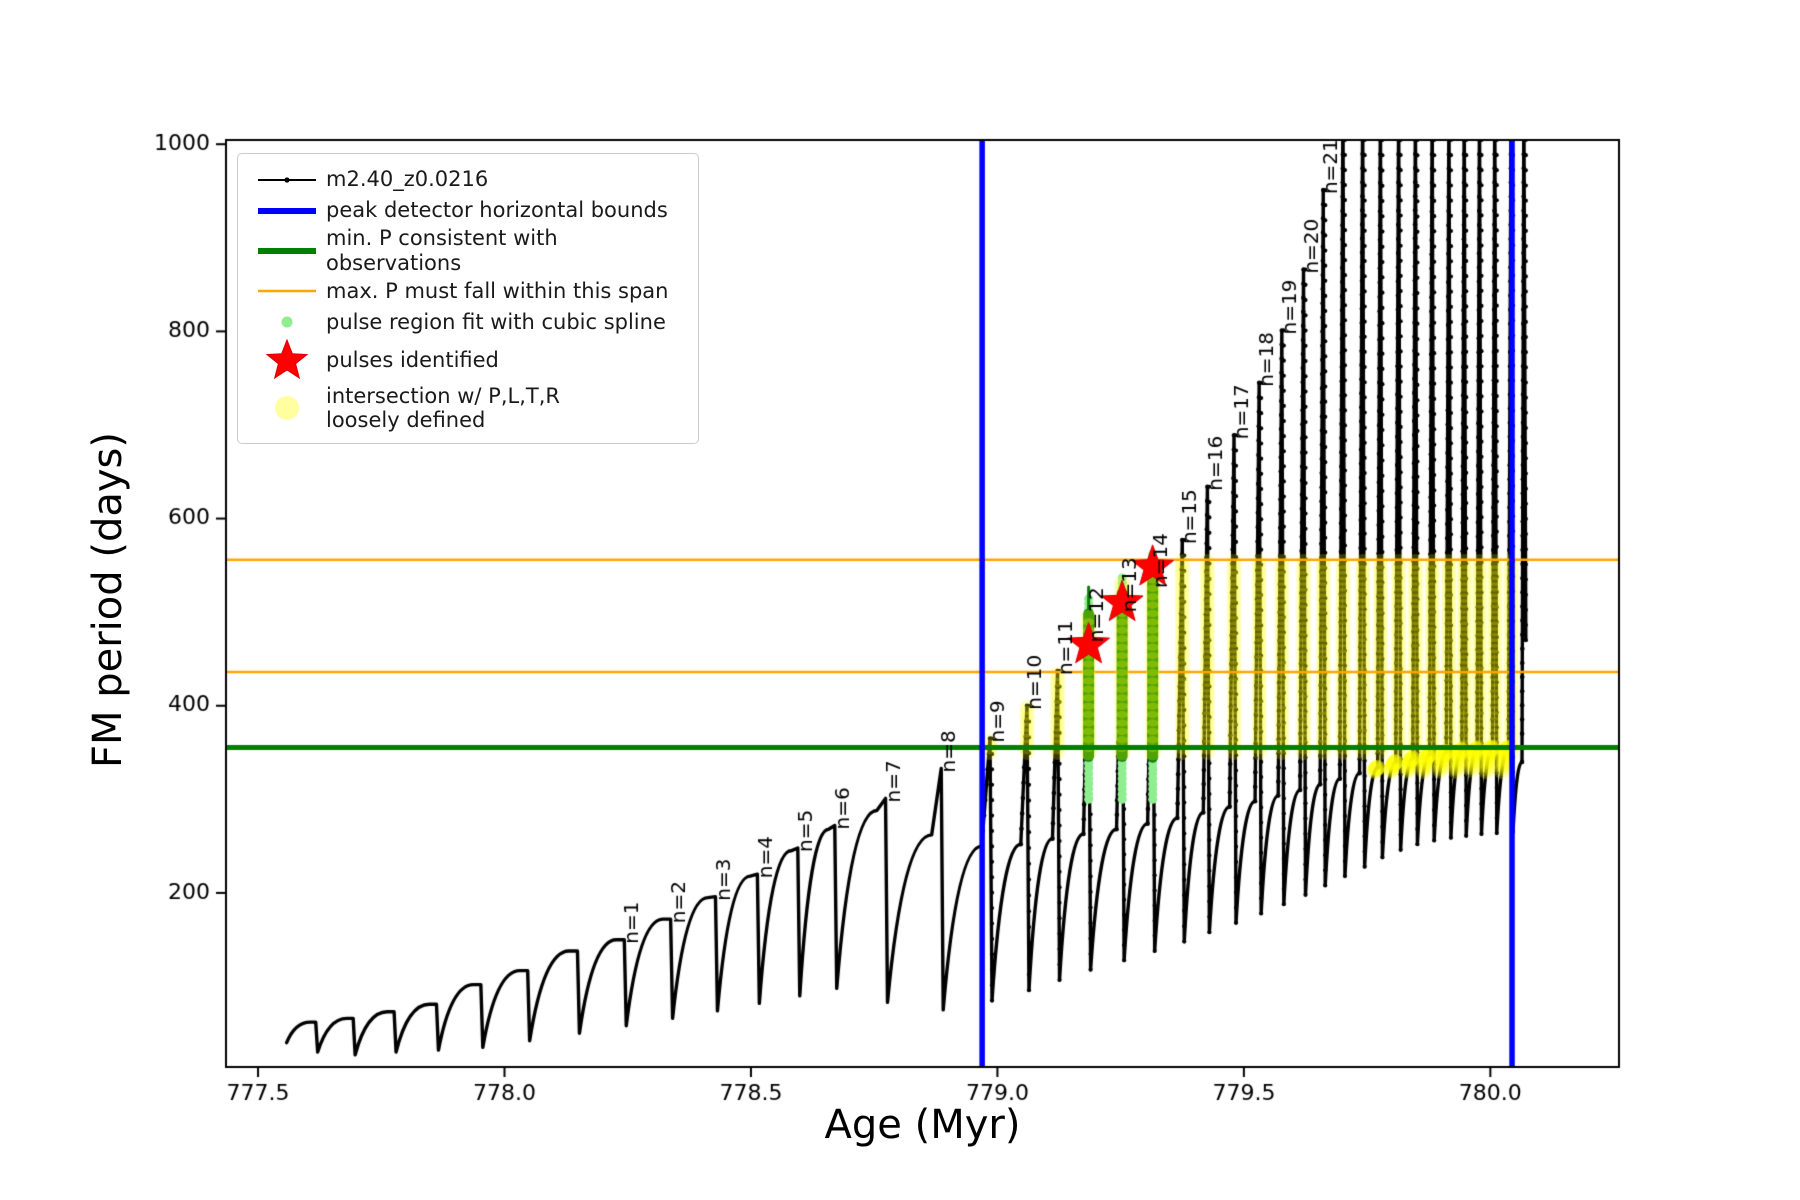 This screenshot has height=1200, width=1800. I want to click on legend-item-label: peak detector horizontal bounds, so click(497, 210).